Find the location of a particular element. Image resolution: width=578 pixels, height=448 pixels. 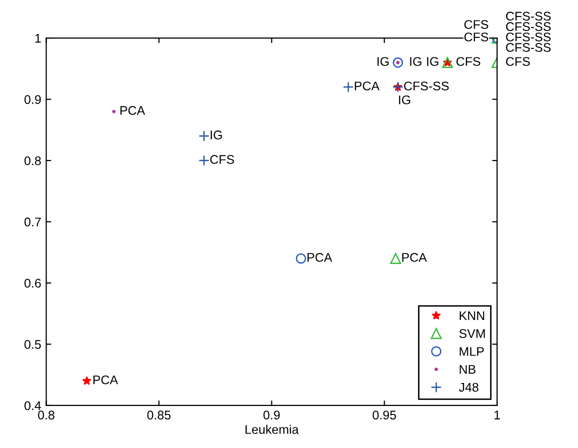

x-tick-label: 0.85 is located at coordinates (159, 415).